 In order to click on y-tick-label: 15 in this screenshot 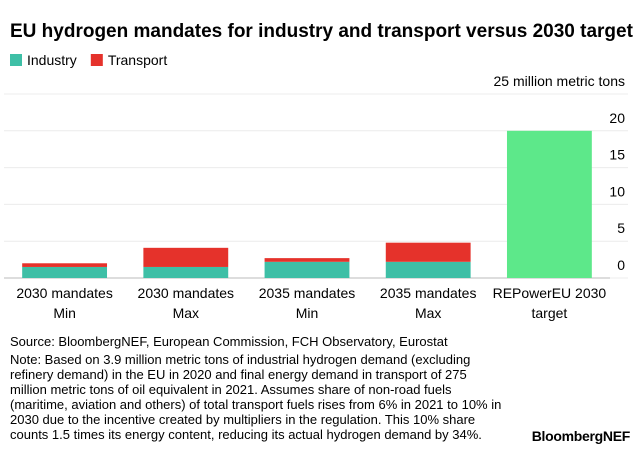, I will do `click(617, 155)`.